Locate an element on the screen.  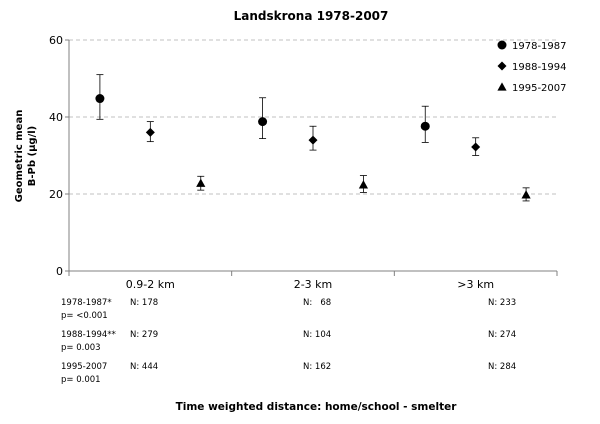
legend-label-0: 1978-1987 is located at coordinates (539, 46).